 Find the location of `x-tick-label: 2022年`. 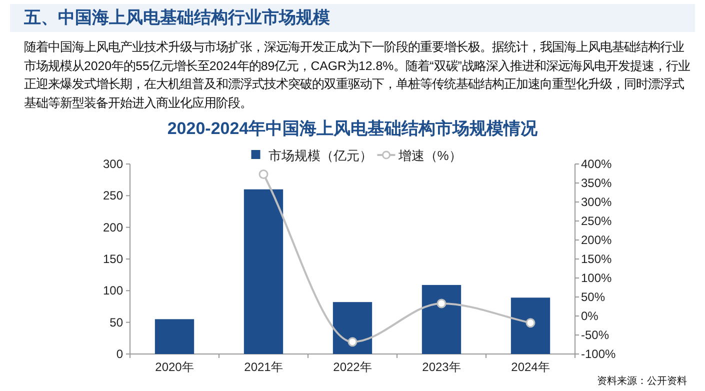

x-tick-label: 2022年 is located at coordinates (352, 367).